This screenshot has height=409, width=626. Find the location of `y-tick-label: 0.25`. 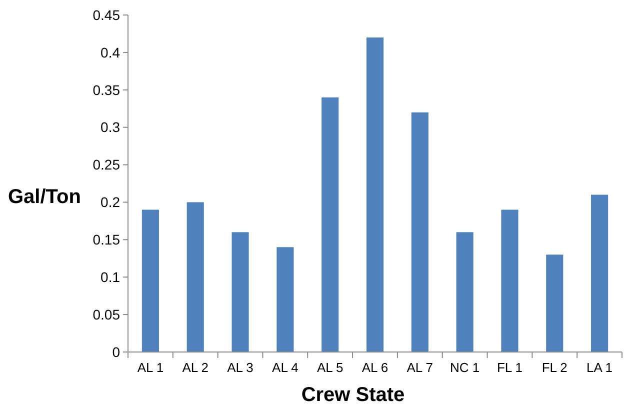

y-tick-label: 0.25 is located at coordinates (106, 164).